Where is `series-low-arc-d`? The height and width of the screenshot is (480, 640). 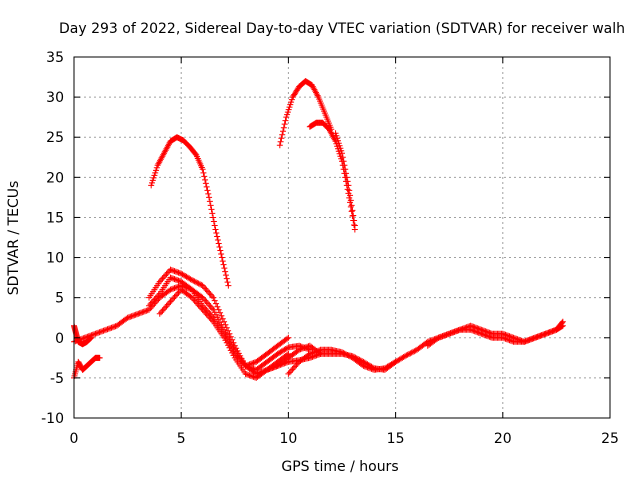
series-low-arc-d is located at coordinates (224, 333).